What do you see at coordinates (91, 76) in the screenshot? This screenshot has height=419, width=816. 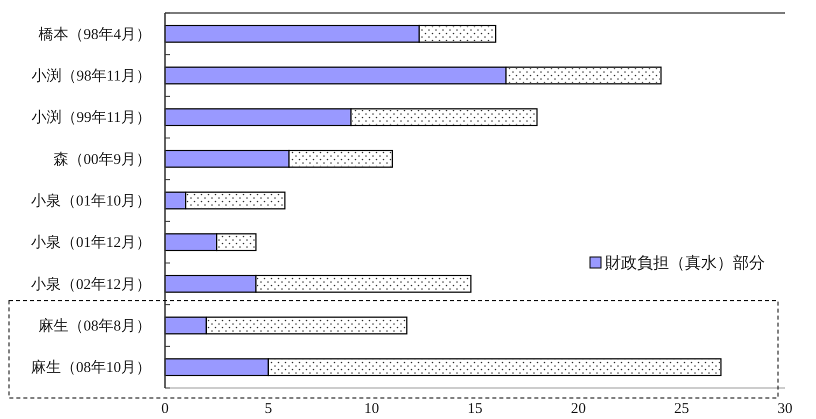 I see `y-tick-label: 小渕（98年11月）` at bounding box center [91, 76].